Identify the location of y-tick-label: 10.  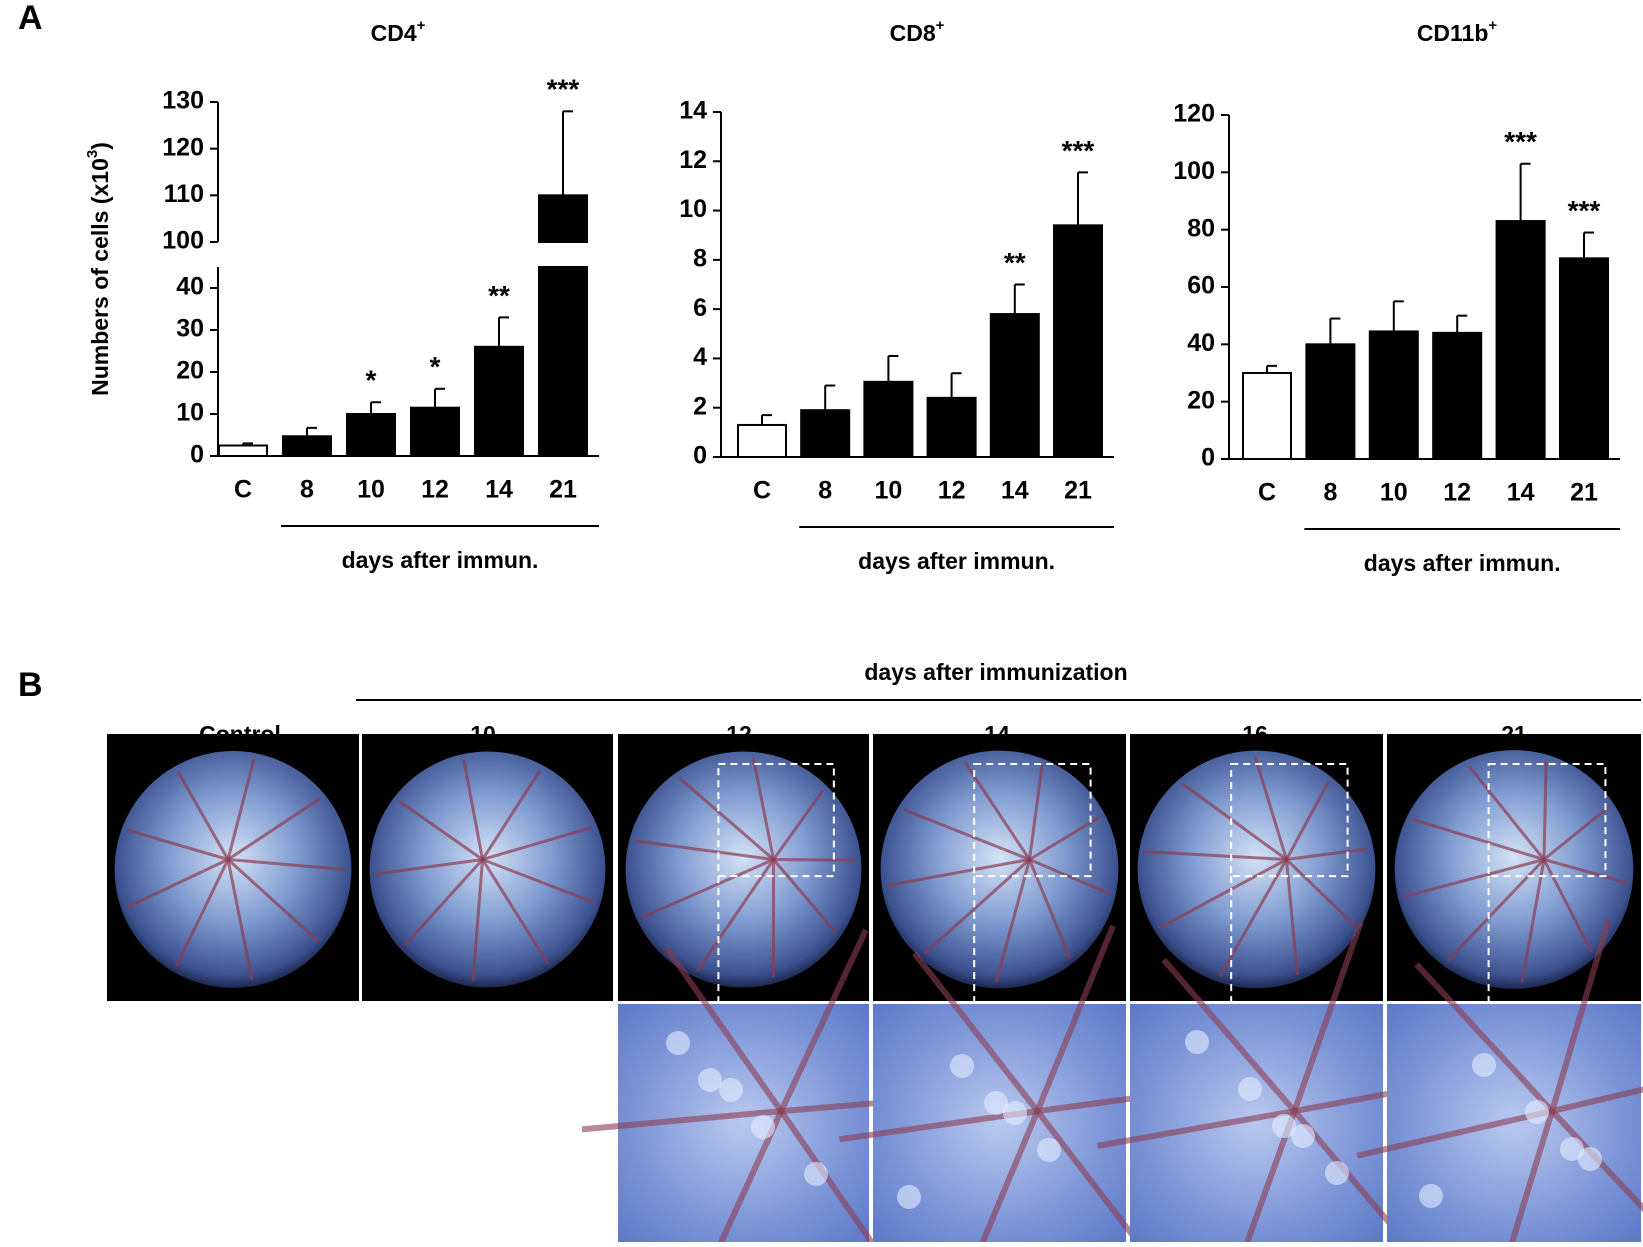
(190, 413).